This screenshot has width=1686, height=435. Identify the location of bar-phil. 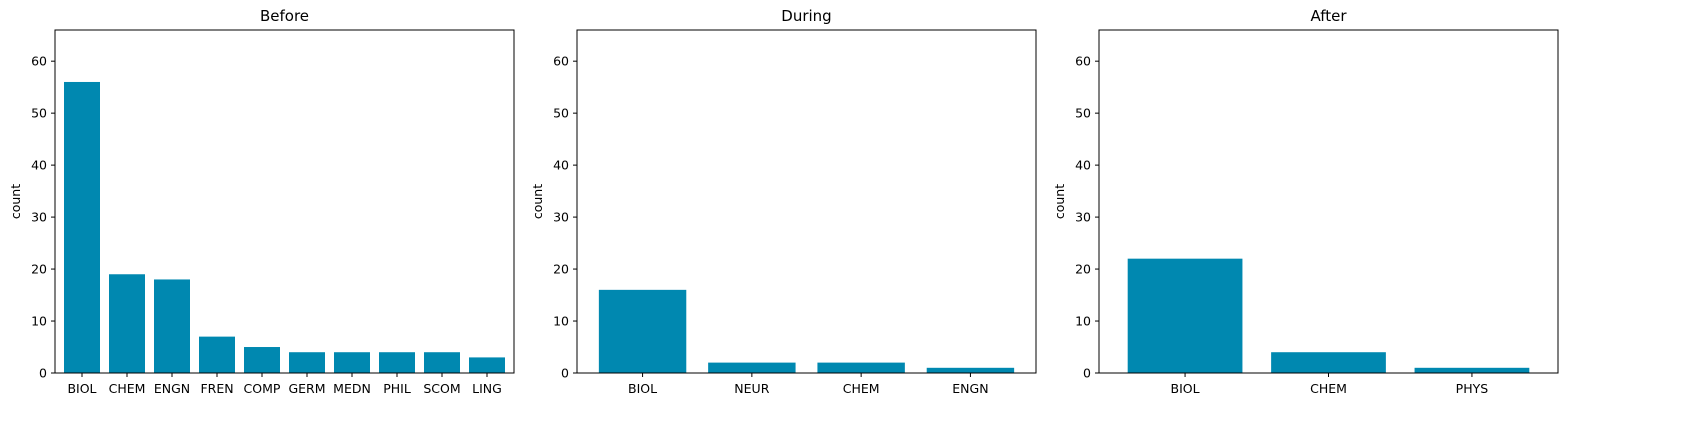
(397, 362).